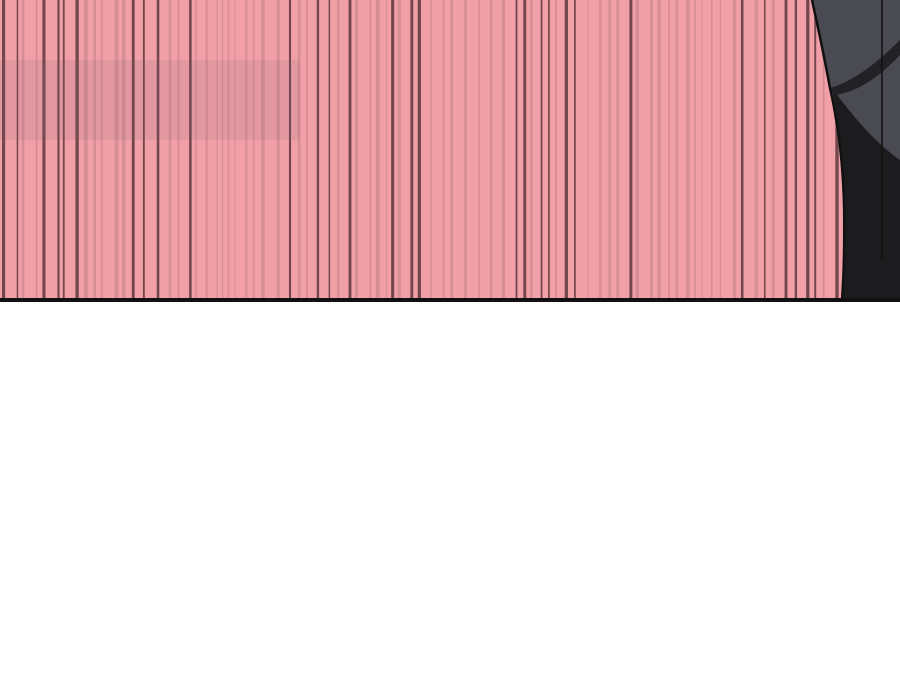 The height and width of the screenshot is (700, 900). I want to click on figure-outline, so click(828, 150).